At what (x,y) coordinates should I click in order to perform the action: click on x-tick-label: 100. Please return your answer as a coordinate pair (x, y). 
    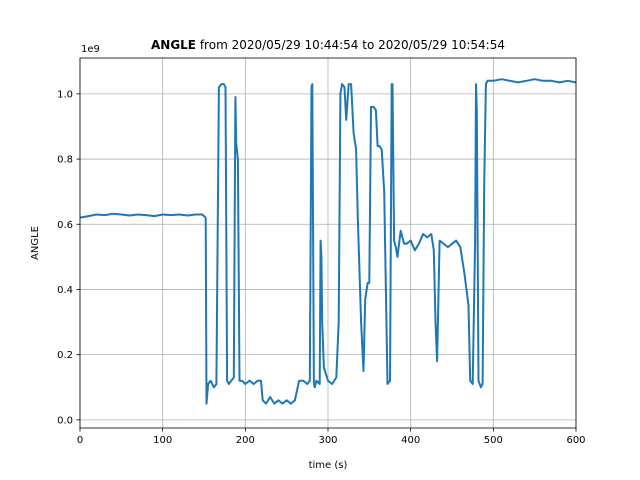
    Looking at the image, I should click on (162, 440).